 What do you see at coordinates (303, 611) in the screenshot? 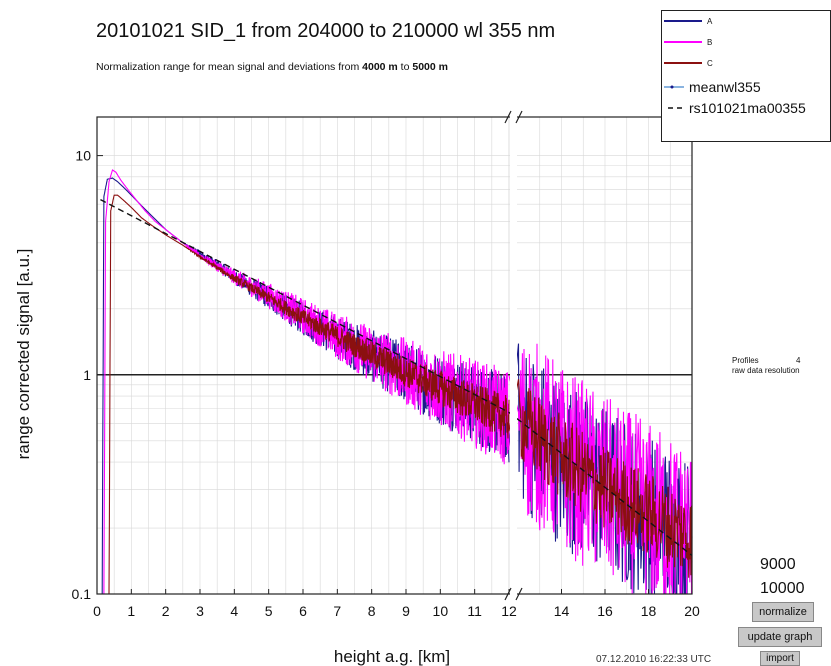
I see `x-tick-label: 6` at bounding box center [303, 611].